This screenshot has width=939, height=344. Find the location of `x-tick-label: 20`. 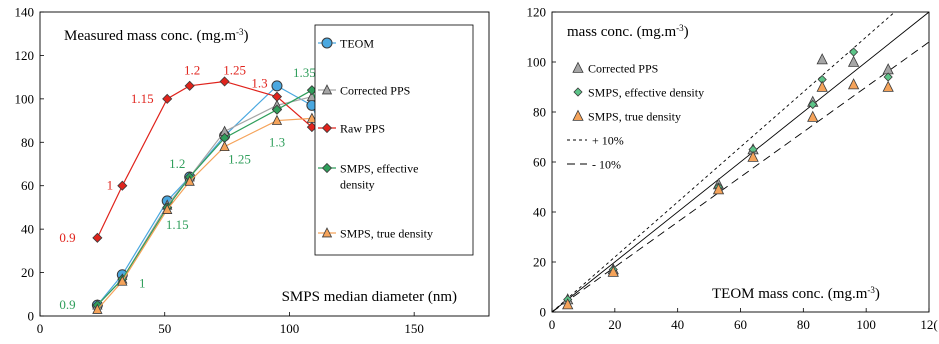

x-tick-label: 20 is located at coordinates (614, 324).